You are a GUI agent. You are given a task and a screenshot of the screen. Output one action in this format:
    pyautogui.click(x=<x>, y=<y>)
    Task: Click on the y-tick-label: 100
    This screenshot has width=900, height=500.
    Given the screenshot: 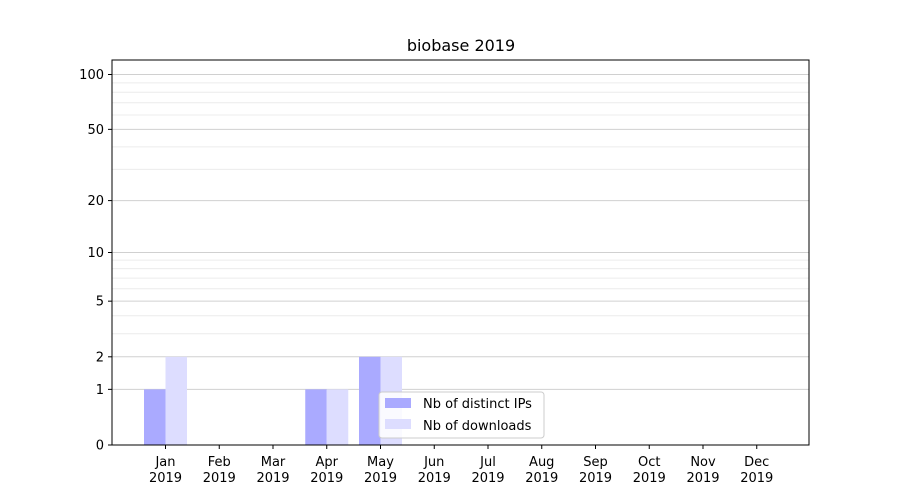 What is the action you would take?
    pyautogui.click(x=91, y=75)
    